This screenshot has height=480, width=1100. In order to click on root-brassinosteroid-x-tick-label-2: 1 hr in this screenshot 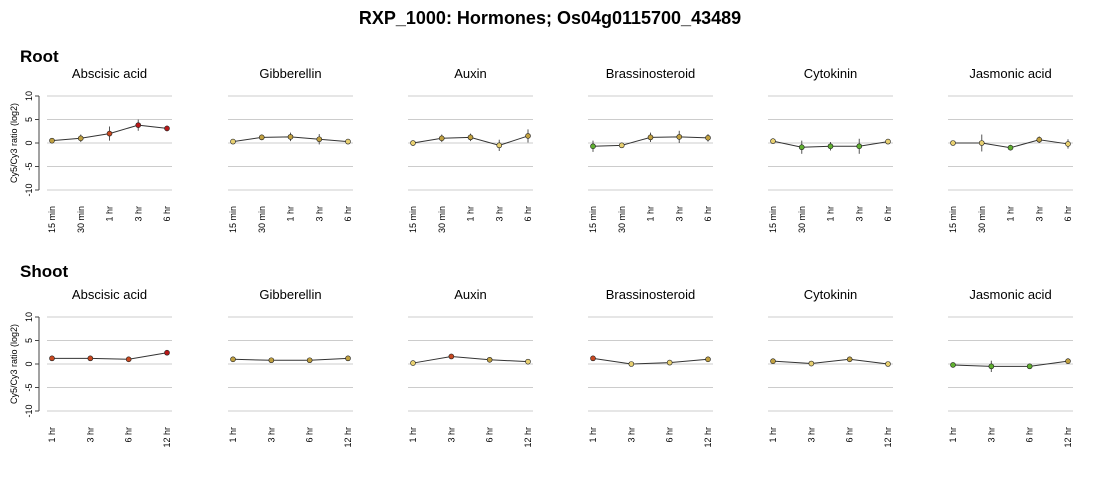, I will do `click(651, 214)`.